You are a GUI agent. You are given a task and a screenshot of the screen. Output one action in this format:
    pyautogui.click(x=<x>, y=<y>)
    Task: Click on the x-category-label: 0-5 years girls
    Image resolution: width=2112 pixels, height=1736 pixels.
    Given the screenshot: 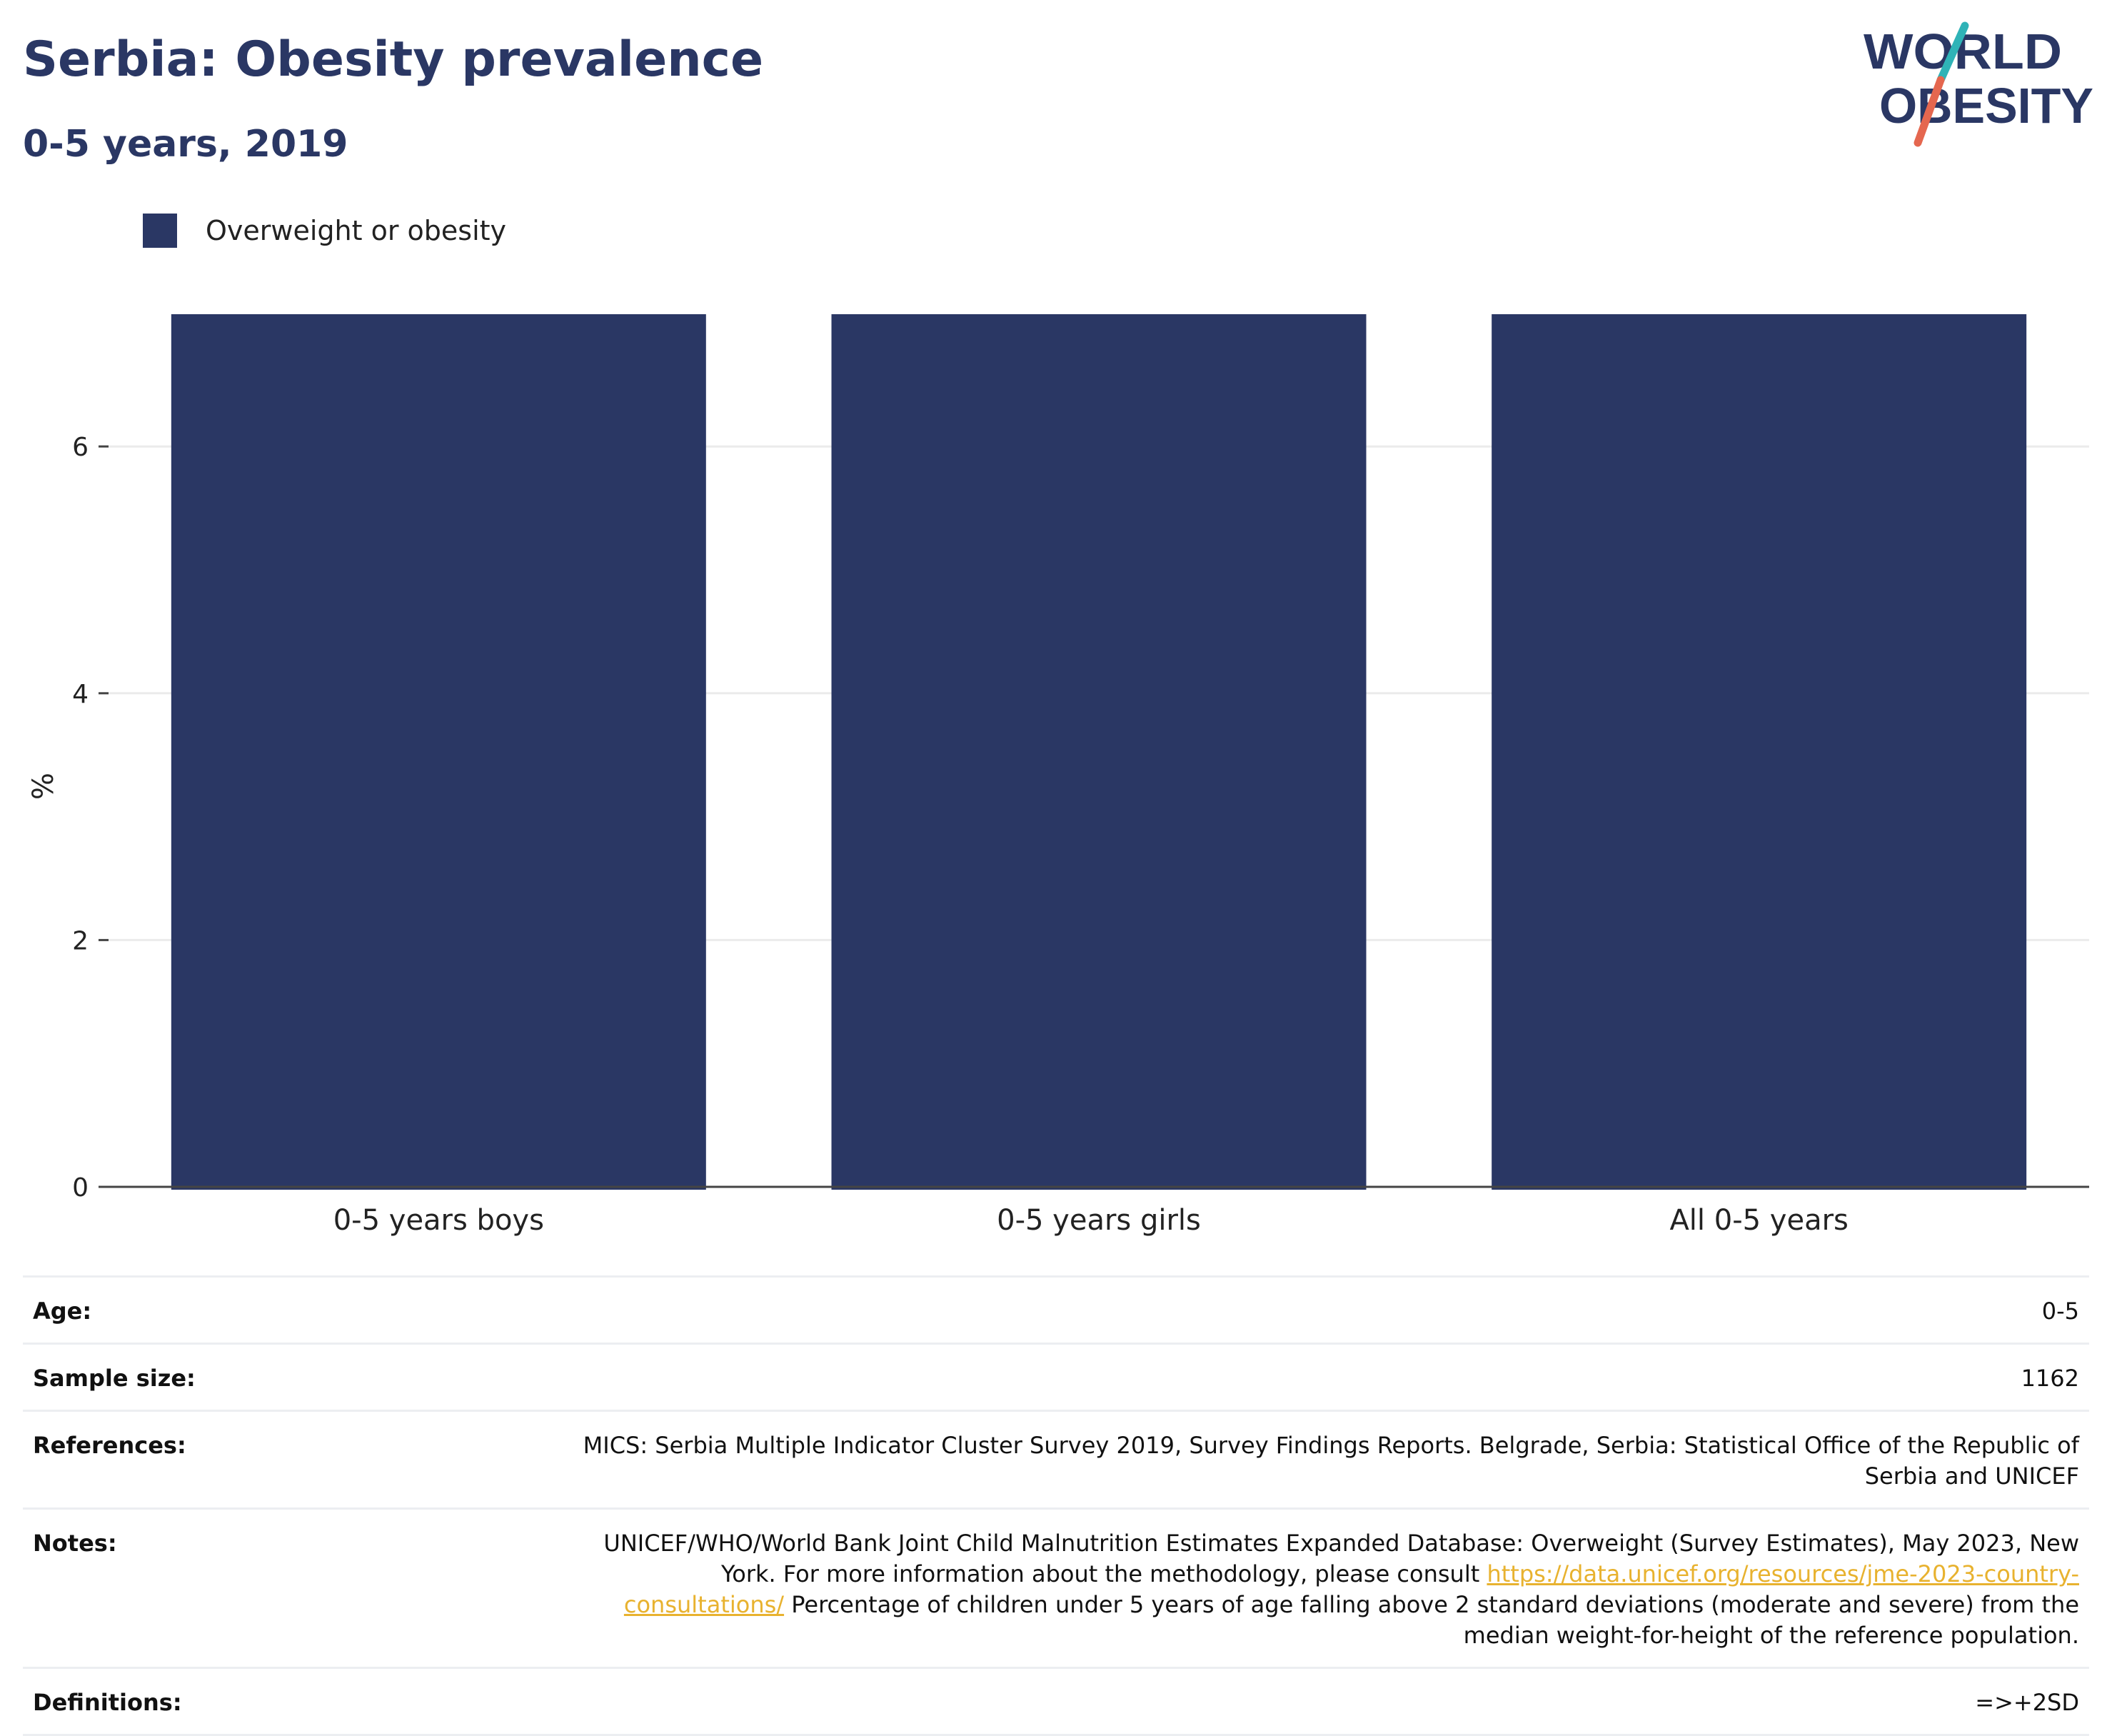 What is the action you would take?
    pyautogui.click(x=1099, y=1220)
    